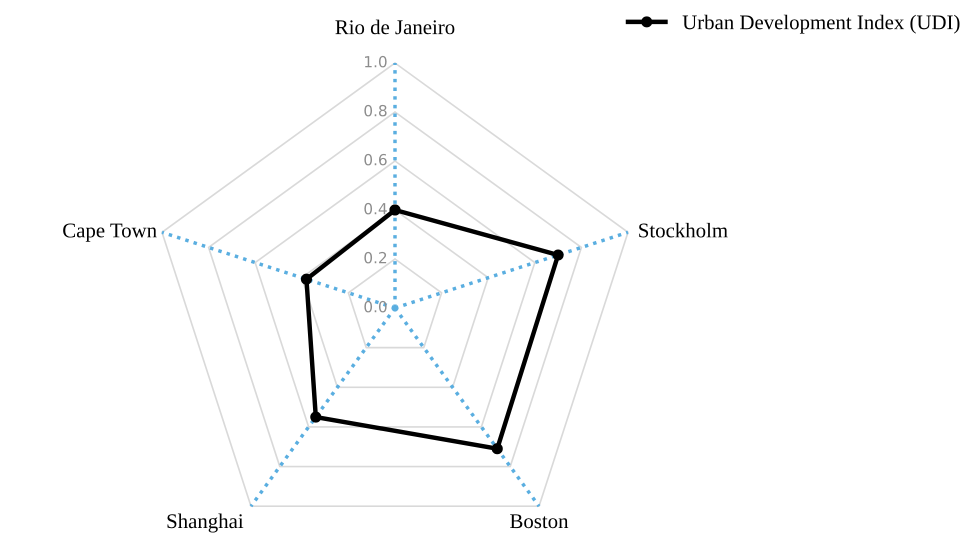 The width and height of the screenshot is (975, 552). I want to click on spoke-label: Rio de Janeiro, so click(394, 27).